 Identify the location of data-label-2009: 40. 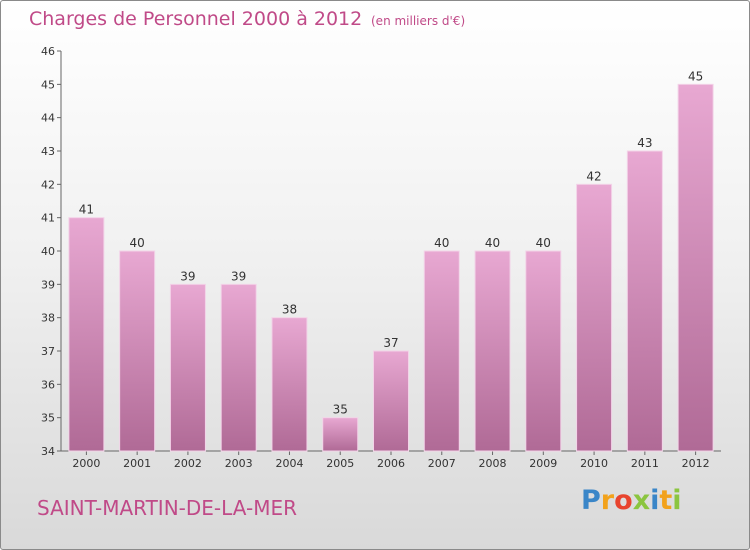
(543, 243).